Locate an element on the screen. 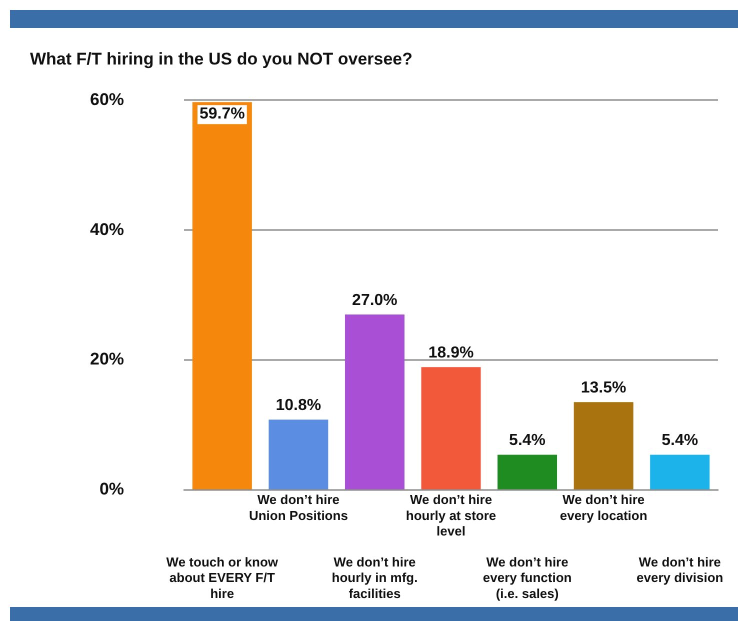 The width and height of the screenshot is (738, 621). x-tick-label: We don’t hire hourly in mfg. facilities is located at coordinates (375, 577).